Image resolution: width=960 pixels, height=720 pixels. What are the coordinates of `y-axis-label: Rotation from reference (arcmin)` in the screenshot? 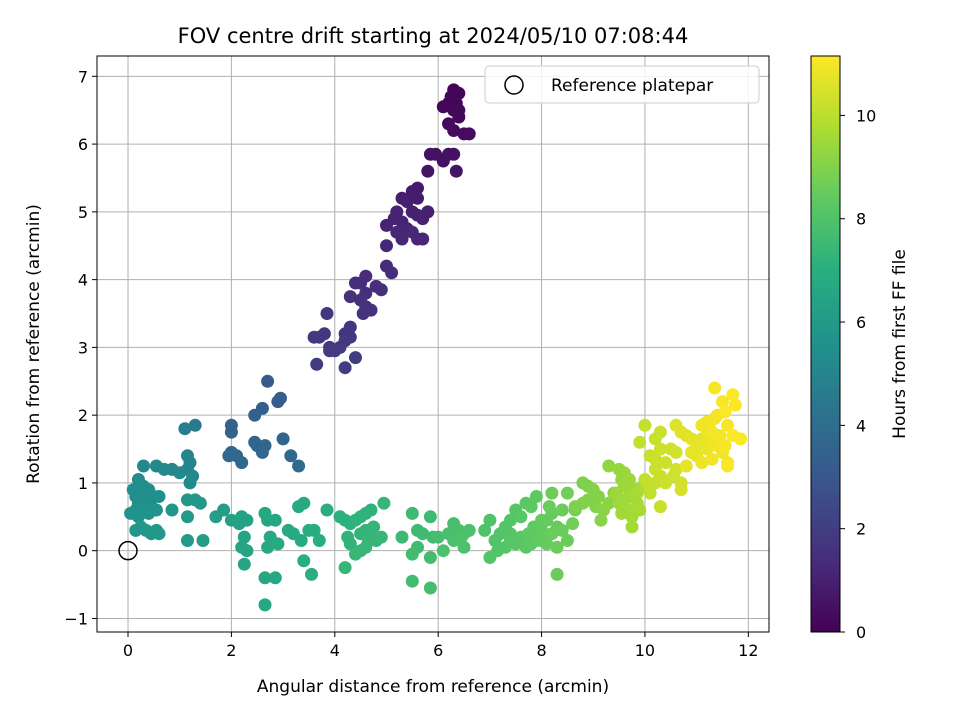 It's located at (34, 344).